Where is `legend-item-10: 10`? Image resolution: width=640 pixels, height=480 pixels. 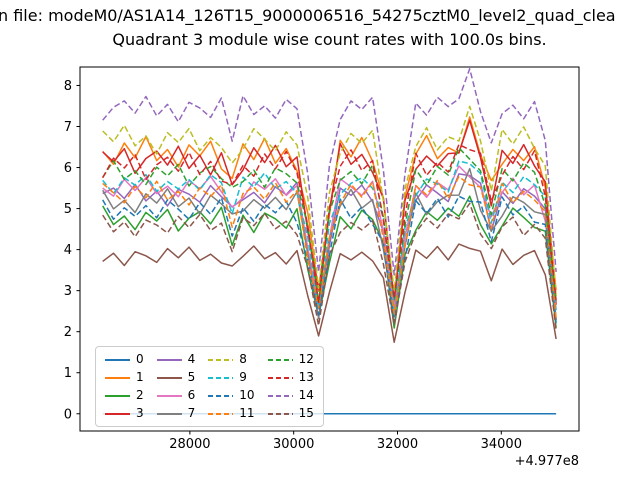
legend-item-10: 10 is located at coordinates (231, 395).